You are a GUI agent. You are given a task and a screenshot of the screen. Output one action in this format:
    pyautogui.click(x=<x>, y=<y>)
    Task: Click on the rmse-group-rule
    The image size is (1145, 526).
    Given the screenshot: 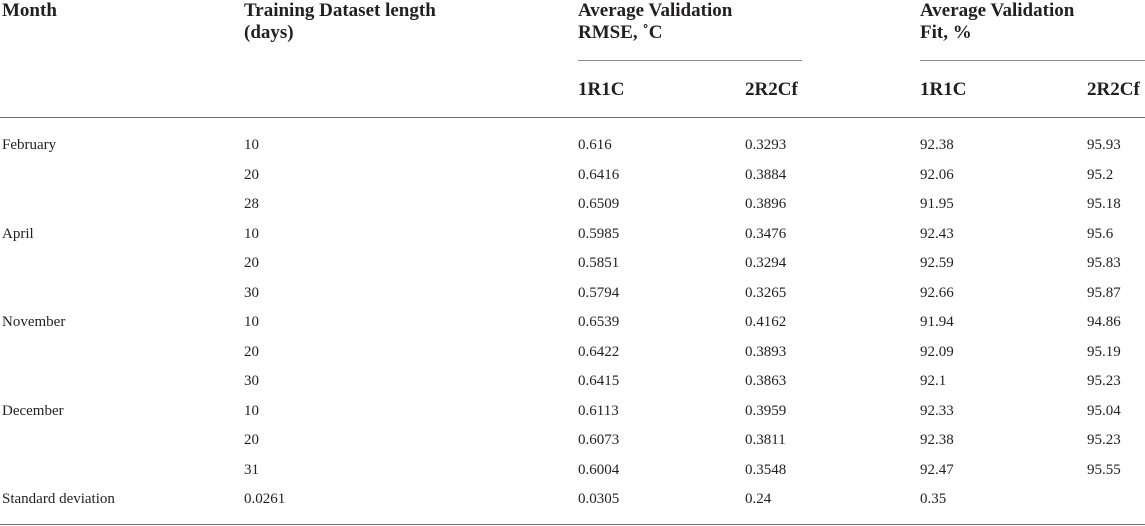 What is the action you would take?
    pyautogui.click(x=690, y=60)
    